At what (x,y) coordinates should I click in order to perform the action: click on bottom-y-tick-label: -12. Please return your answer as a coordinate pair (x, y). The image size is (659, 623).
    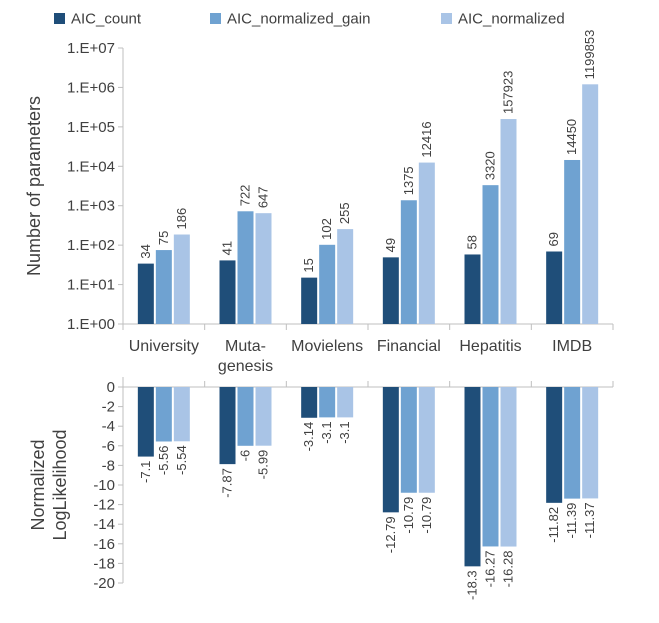
    Looking at the image, I should click on (104, 505).